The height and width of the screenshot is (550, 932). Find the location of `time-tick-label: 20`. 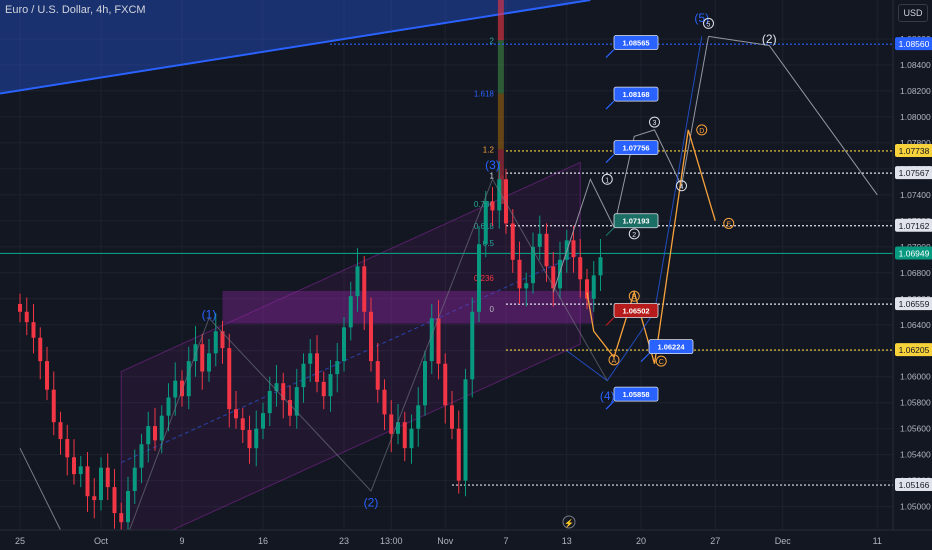

time-tick-label: 20 is located at coordinates (641, 541).